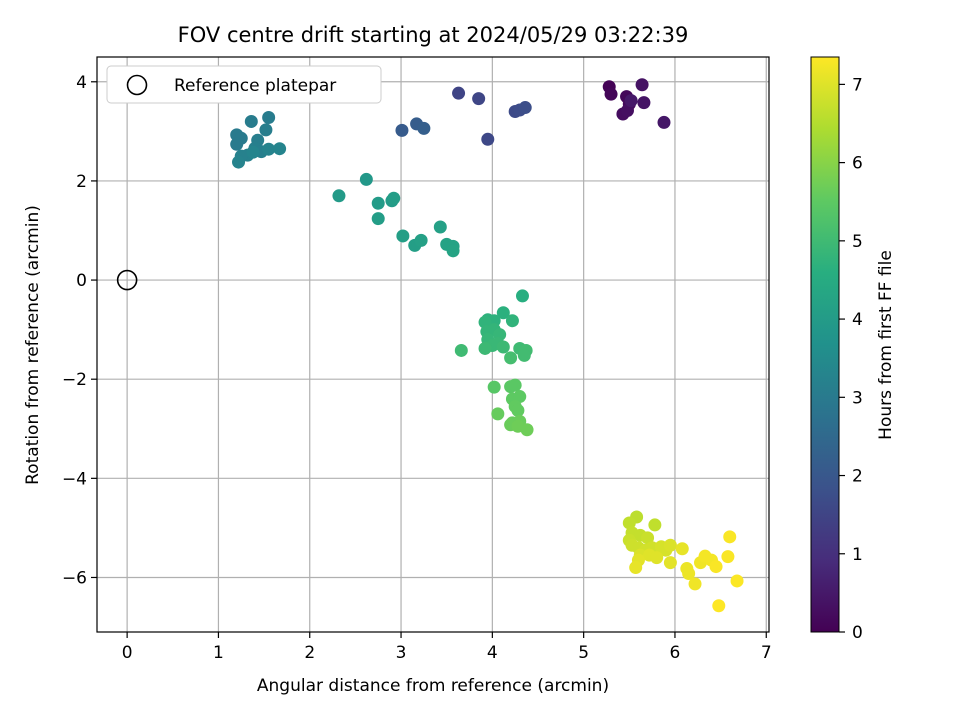 The height and width of the screenshot is (720, 960). What do you see at coordinates (857, 320) in the screenshot?
I see `colorbar-tick-label: 4` at bounding box center [857, 320].